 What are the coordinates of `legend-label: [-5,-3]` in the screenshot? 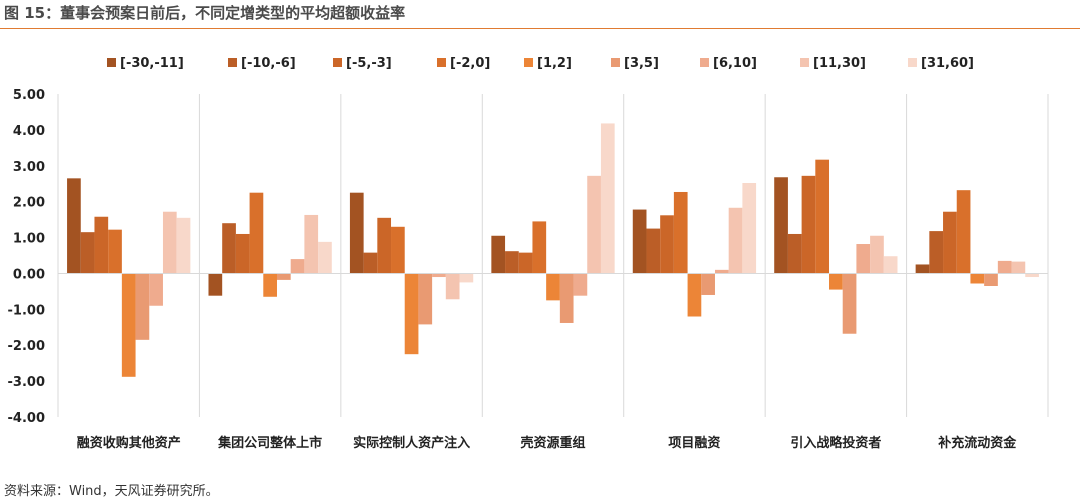 It's located at (369, 63).